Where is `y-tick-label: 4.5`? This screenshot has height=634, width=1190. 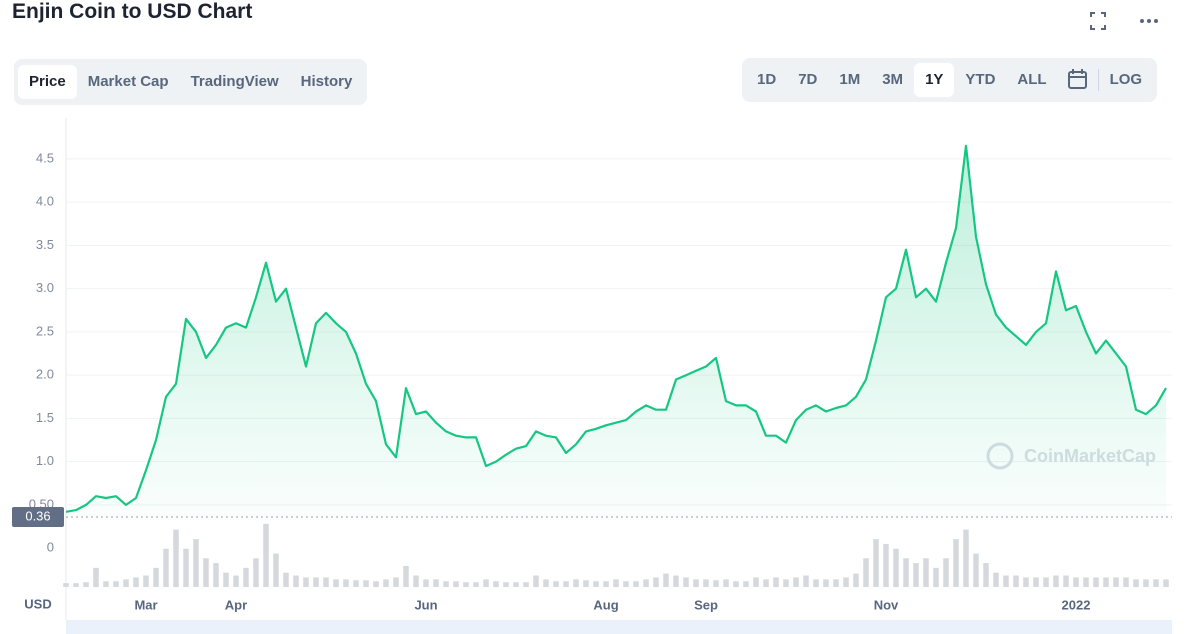 y-tick-label: 4.5 is located at coordinates (45, 157).